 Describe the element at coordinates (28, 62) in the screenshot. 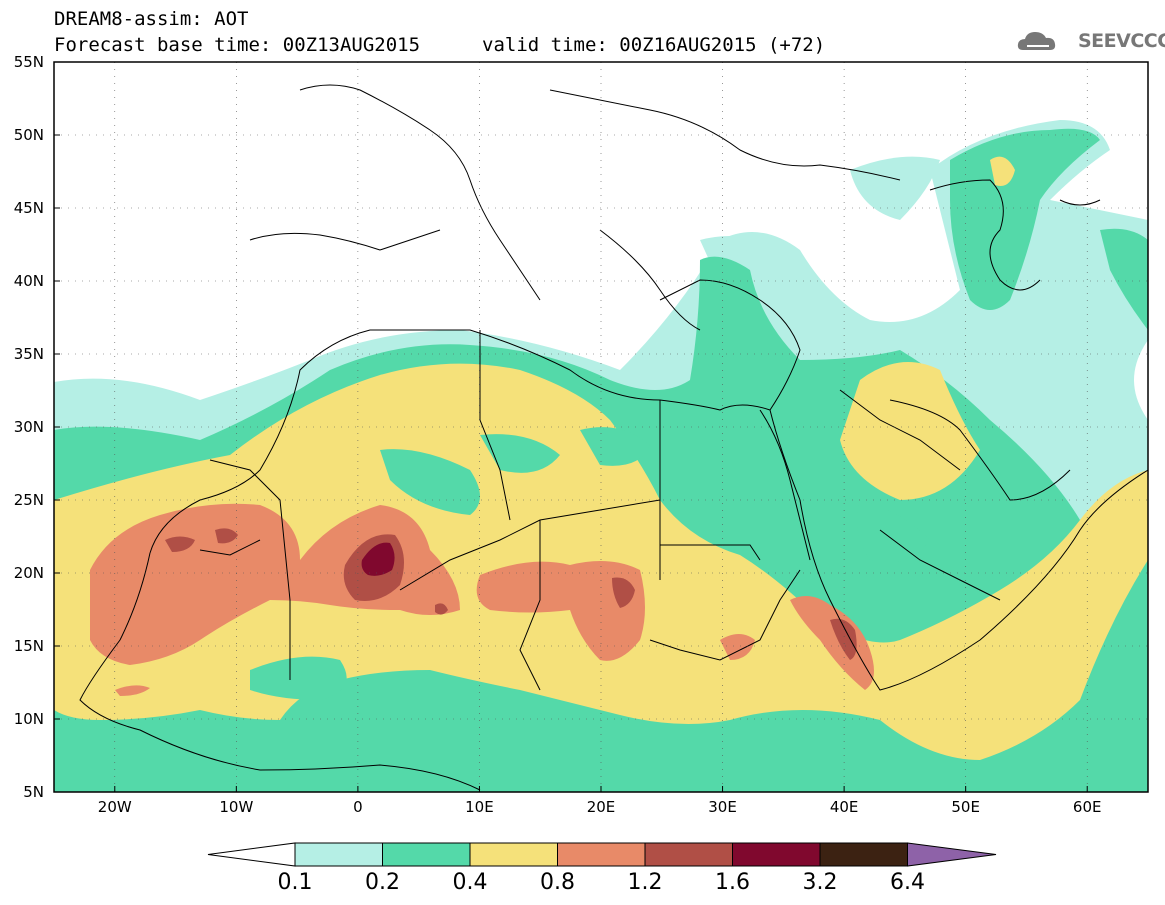

I see `lat-tick-label: 55N` at that location.